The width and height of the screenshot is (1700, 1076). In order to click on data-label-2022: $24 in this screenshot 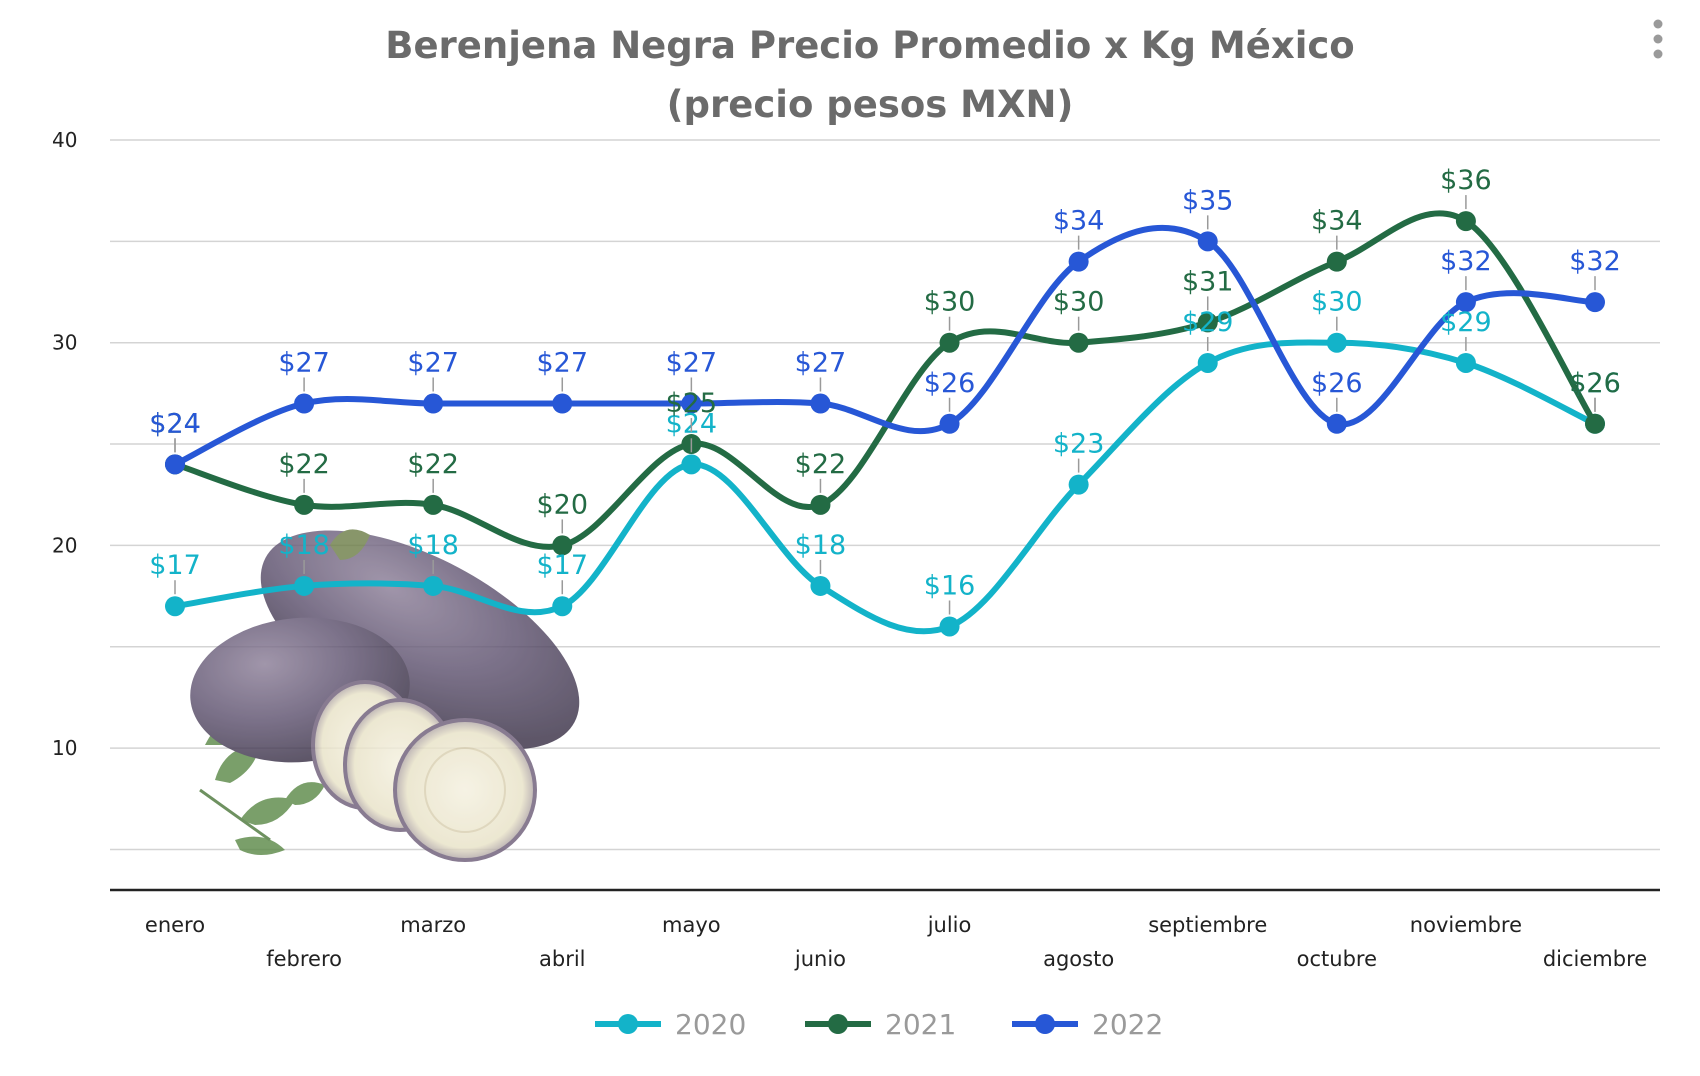, I will do `click(175, 423)`.